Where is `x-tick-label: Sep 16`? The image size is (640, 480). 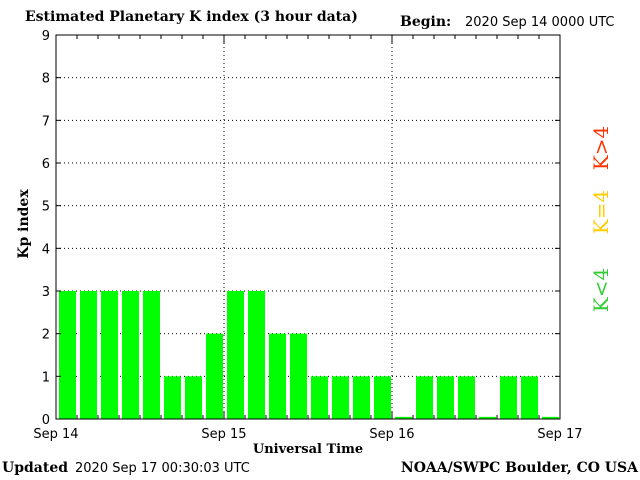 x-tick-label: Sep 16 is located at coordinates (391, 434).